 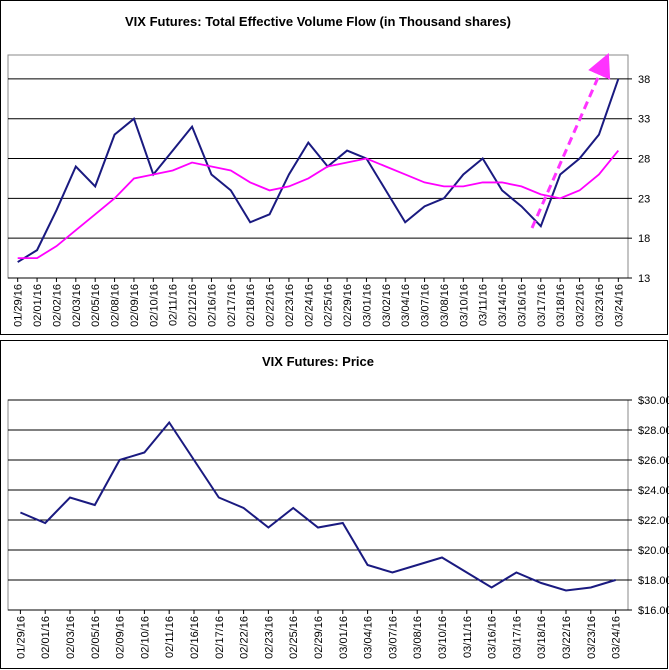 What do you see at coordinates (251, 305) in the screenshot?
I see `x-tick-label: 02/18/16` at bounding box center [251, 305].